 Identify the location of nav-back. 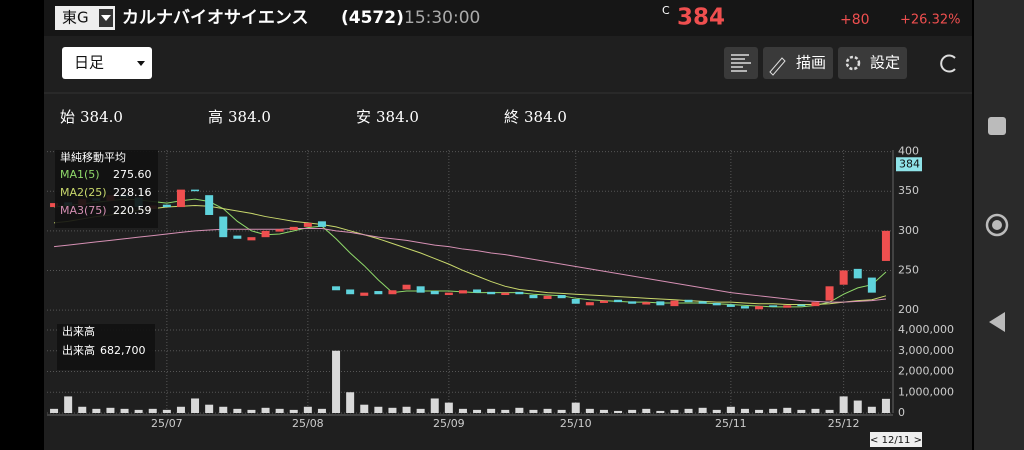
(997, 322).